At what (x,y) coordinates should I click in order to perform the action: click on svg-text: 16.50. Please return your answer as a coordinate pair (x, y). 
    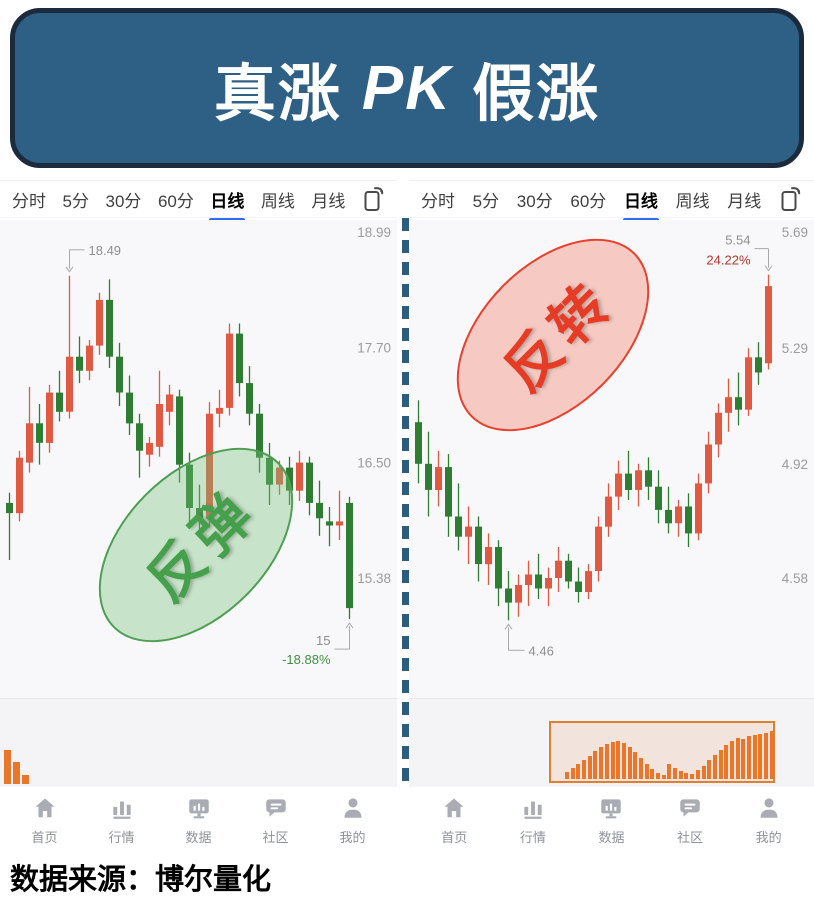
    Looking at the image, I should click on (374, 463).